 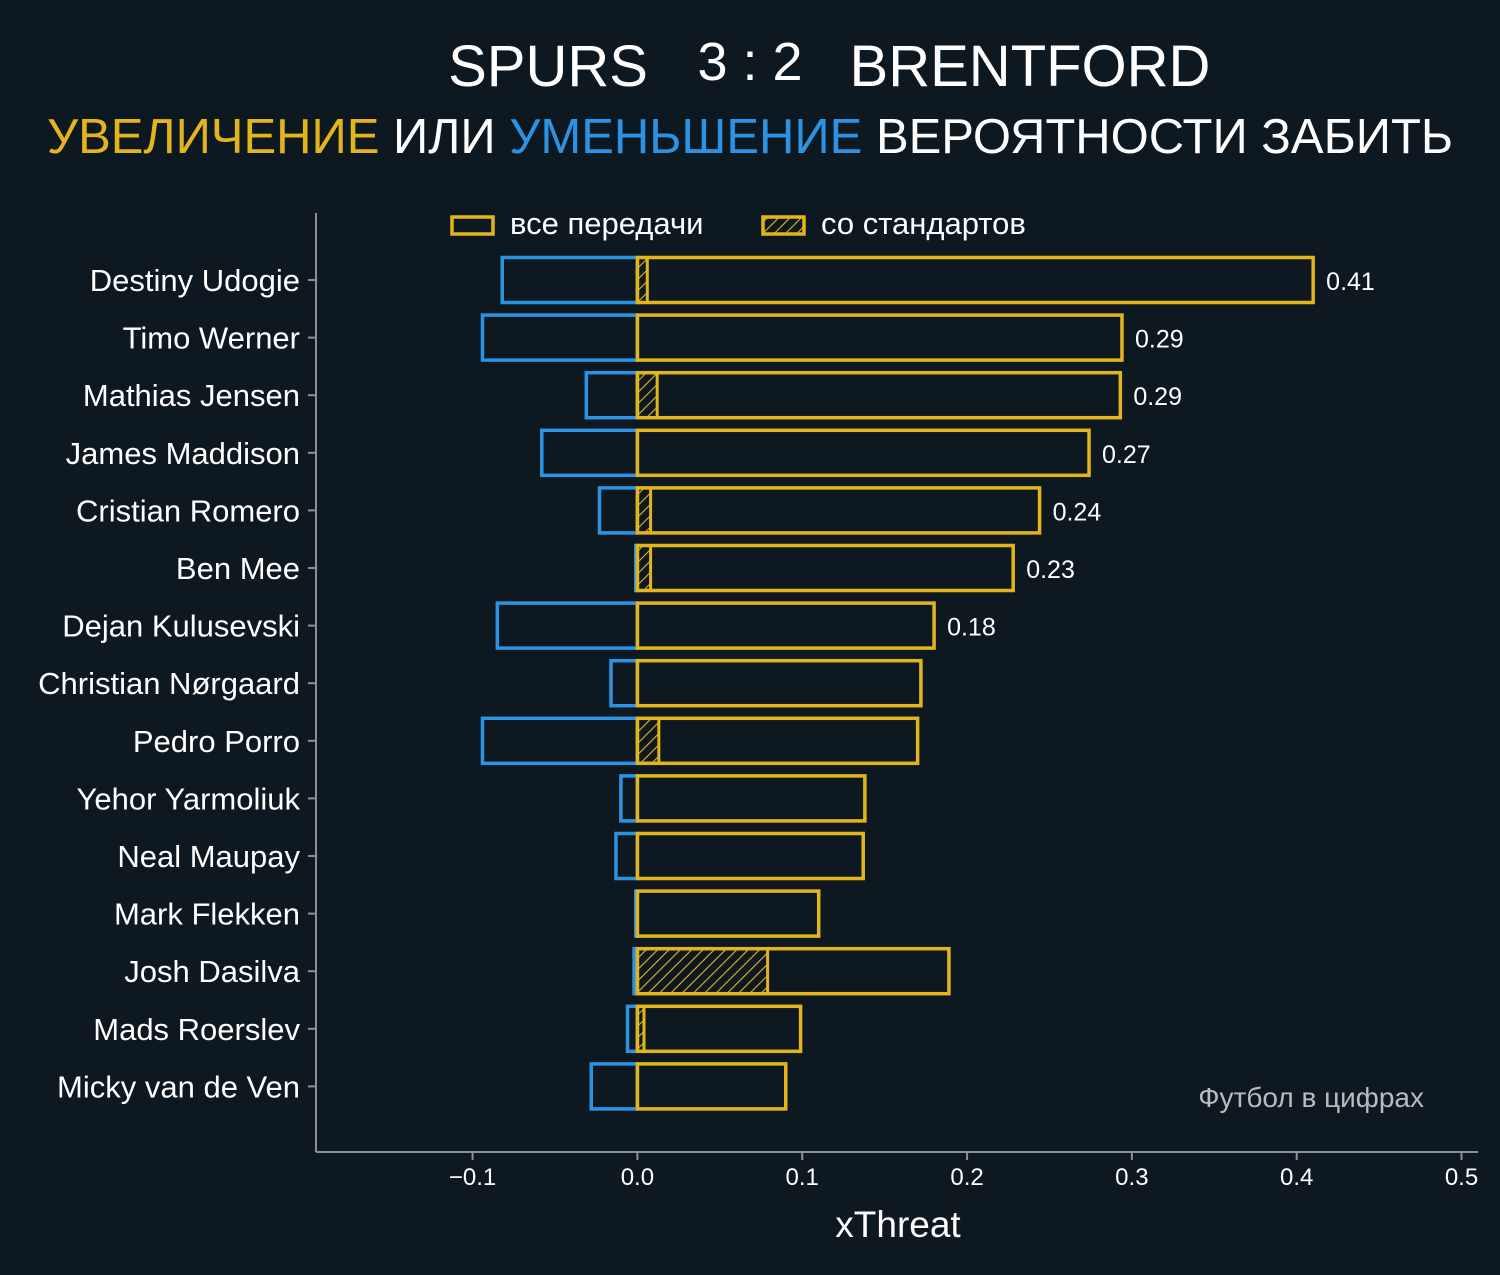 I want to click on value-label: 0.24, so click(x=1077, y=512).